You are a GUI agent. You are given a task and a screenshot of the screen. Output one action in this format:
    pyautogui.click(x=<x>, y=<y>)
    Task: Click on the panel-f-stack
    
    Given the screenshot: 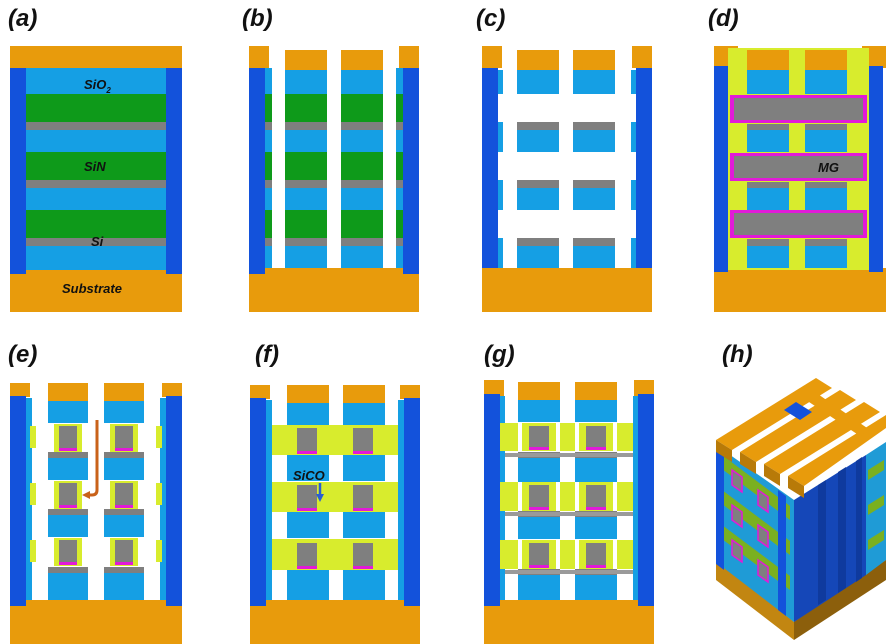 What is the action you would take?
    pyautogui.click(x=335, y=514)
    